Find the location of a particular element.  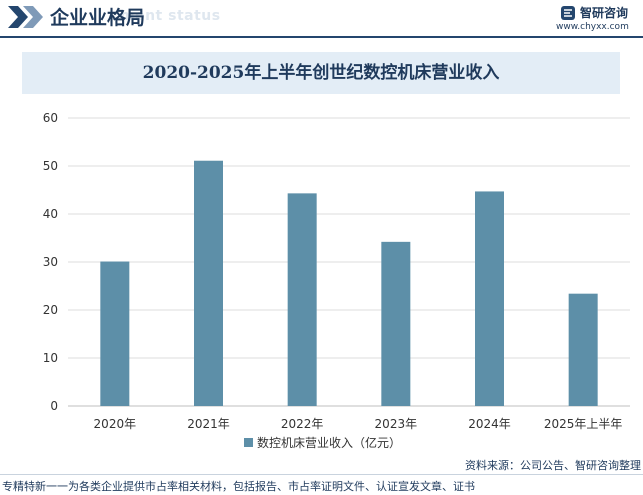

x-tick-label: 2025年上半年 is located at coordinates (583, 424).